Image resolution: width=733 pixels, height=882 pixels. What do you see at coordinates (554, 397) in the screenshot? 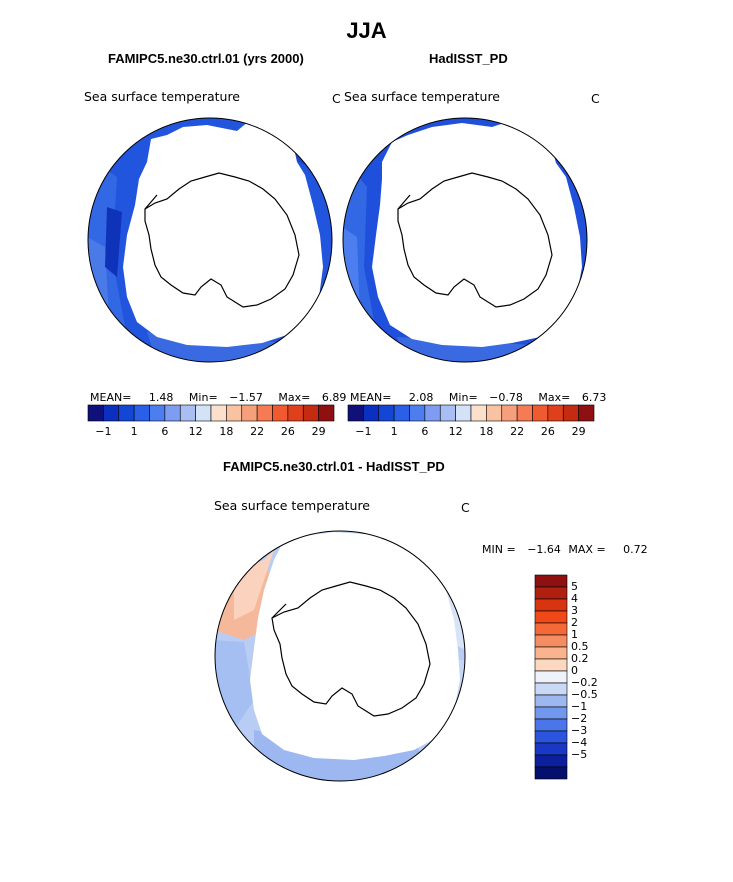
I see `panel-2-max-label: Max=` at bounding box center [554, 397].